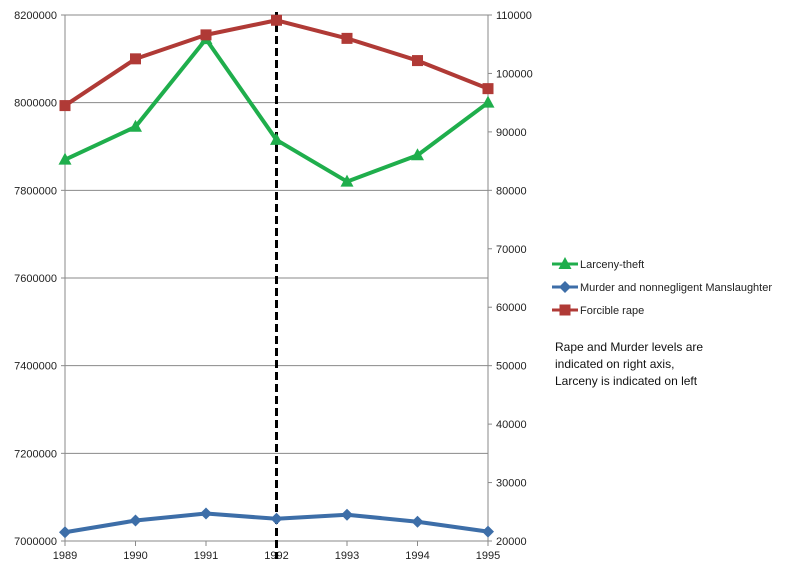  Describe the element at coordinates (488, 556) in the screenshot. I see `x-axis-tick-label: 1995` at that location.